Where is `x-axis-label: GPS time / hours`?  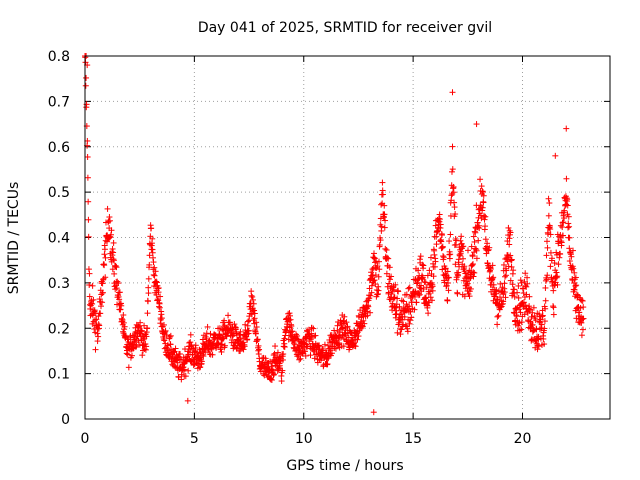 x-axis-label: GPS time / hours is located at coordinates (344, 466).